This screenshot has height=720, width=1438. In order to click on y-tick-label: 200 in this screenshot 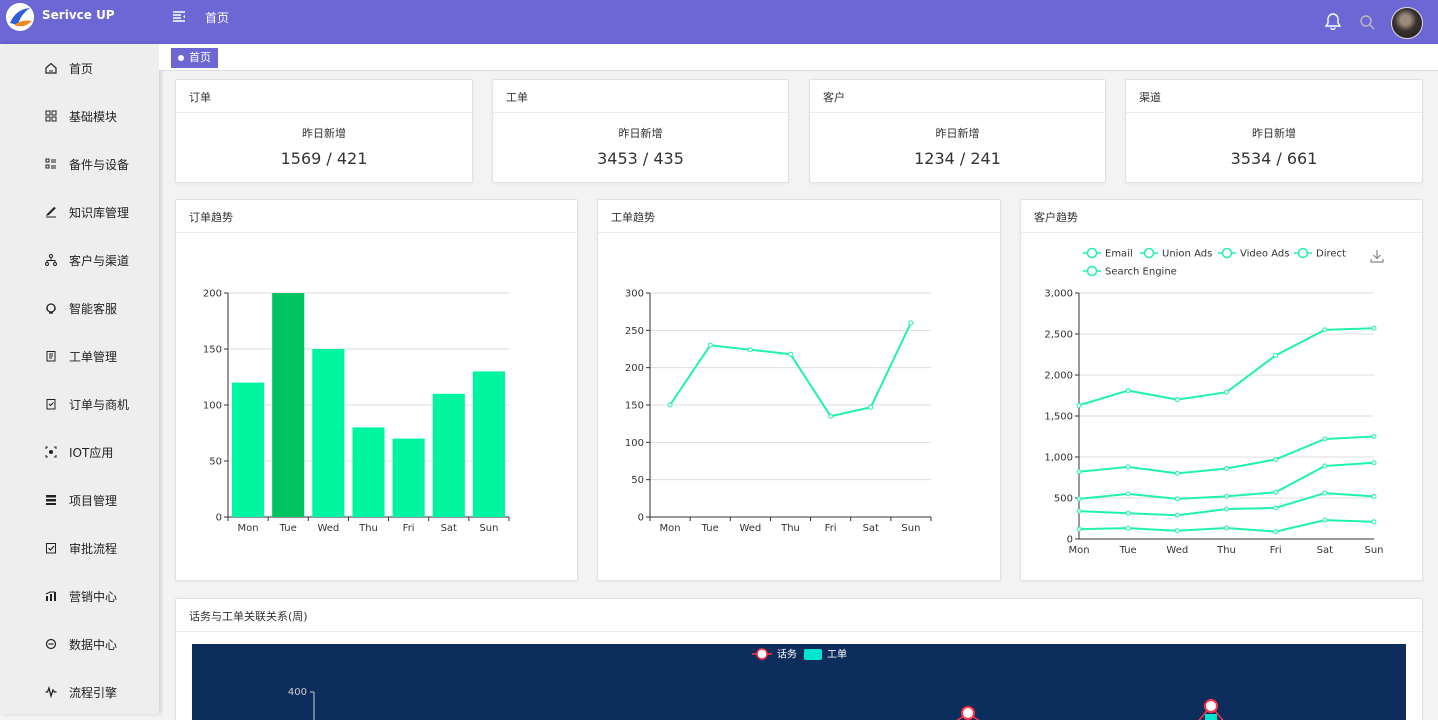, I will do `click(634, 368)`.